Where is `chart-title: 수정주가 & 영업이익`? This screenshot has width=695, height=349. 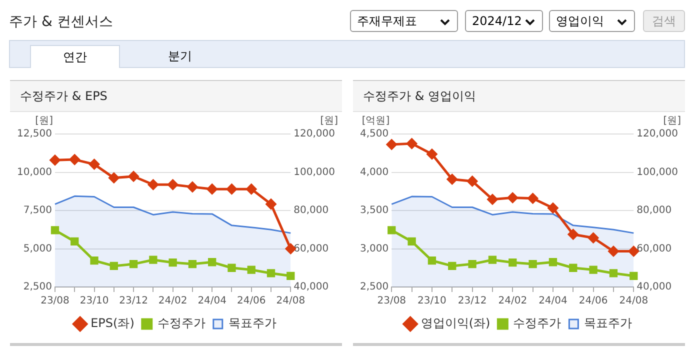 chart-title: 수정주가 & 영업이익 is located at coordinates (519, 96).